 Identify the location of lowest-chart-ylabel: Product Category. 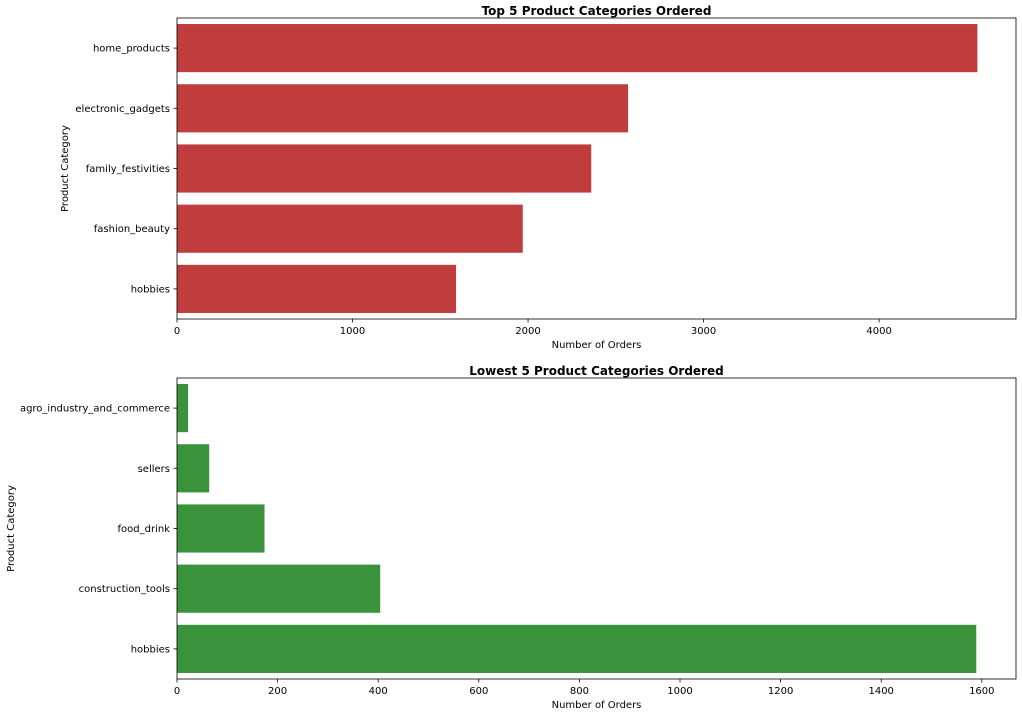
(11, 528).